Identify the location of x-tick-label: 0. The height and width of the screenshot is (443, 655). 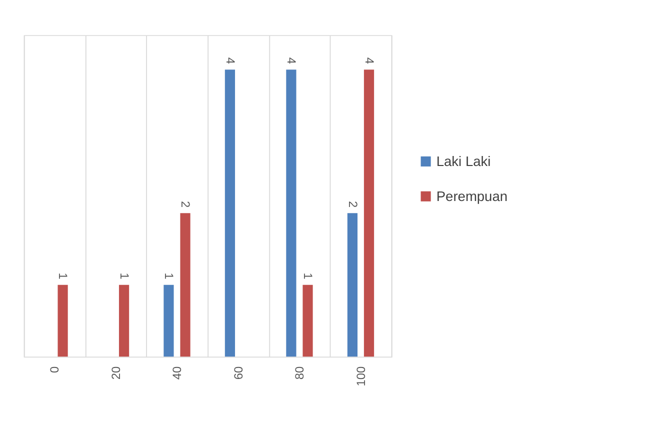
(55, 369).